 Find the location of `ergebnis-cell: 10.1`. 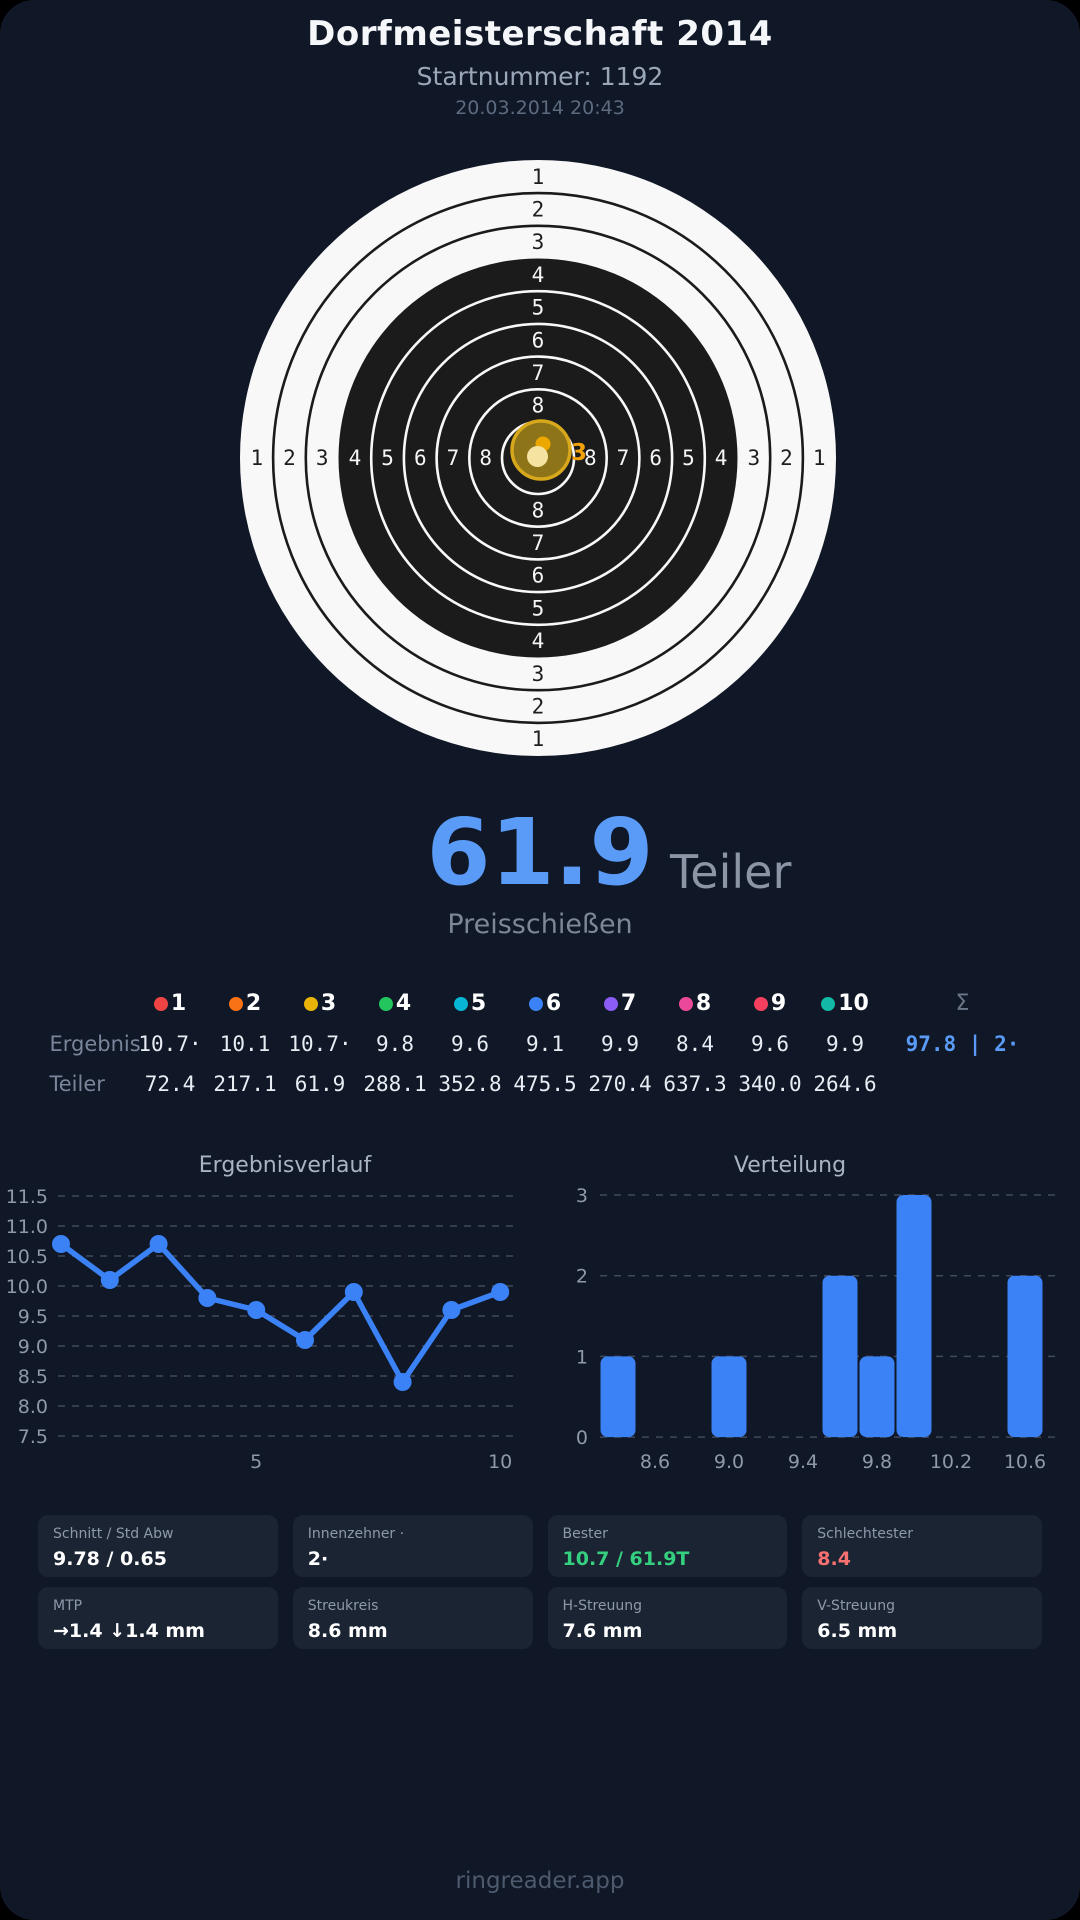

ergebnis-cell: 10.1 is located at coordinates (245, 1044).